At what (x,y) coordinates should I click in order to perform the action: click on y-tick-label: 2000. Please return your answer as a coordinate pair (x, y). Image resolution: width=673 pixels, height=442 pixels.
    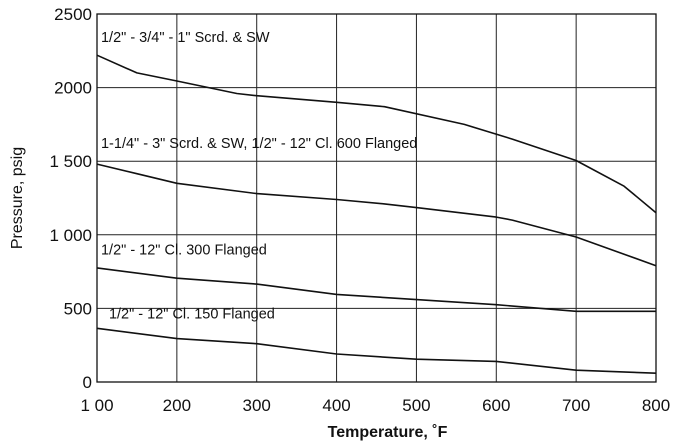
    Looking at the image, I should click on (73, 88).